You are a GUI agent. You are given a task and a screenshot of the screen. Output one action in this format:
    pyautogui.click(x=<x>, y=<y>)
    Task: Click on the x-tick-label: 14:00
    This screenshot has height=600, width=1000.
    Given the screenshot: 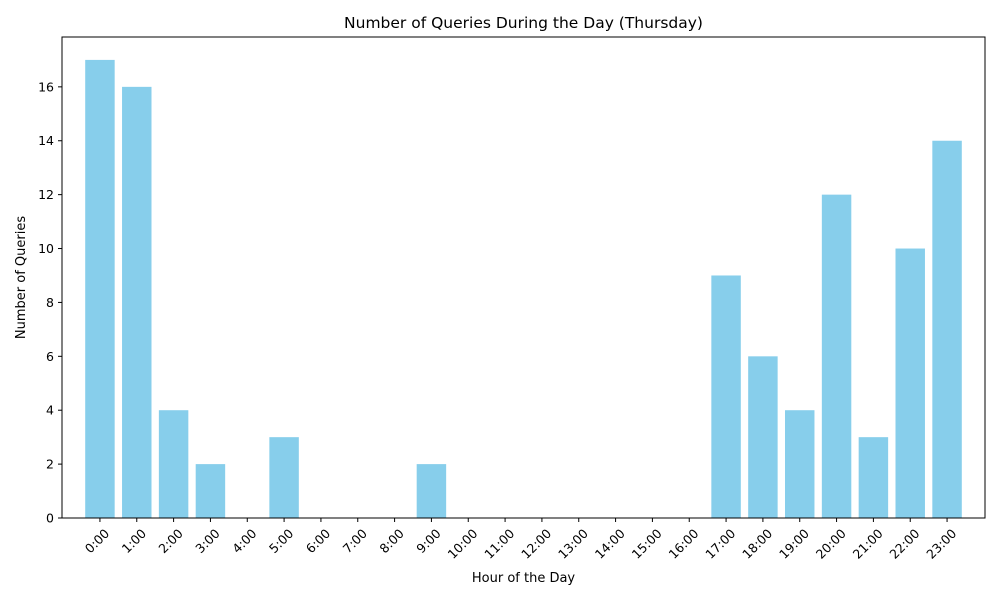 What is the action you would take?
    pyautogui.click(x=610, y=544)
    